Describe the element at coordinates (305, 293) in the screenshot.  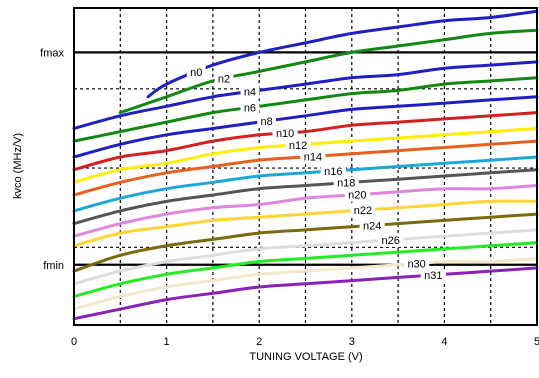
I see `series-line-n31` at that location.